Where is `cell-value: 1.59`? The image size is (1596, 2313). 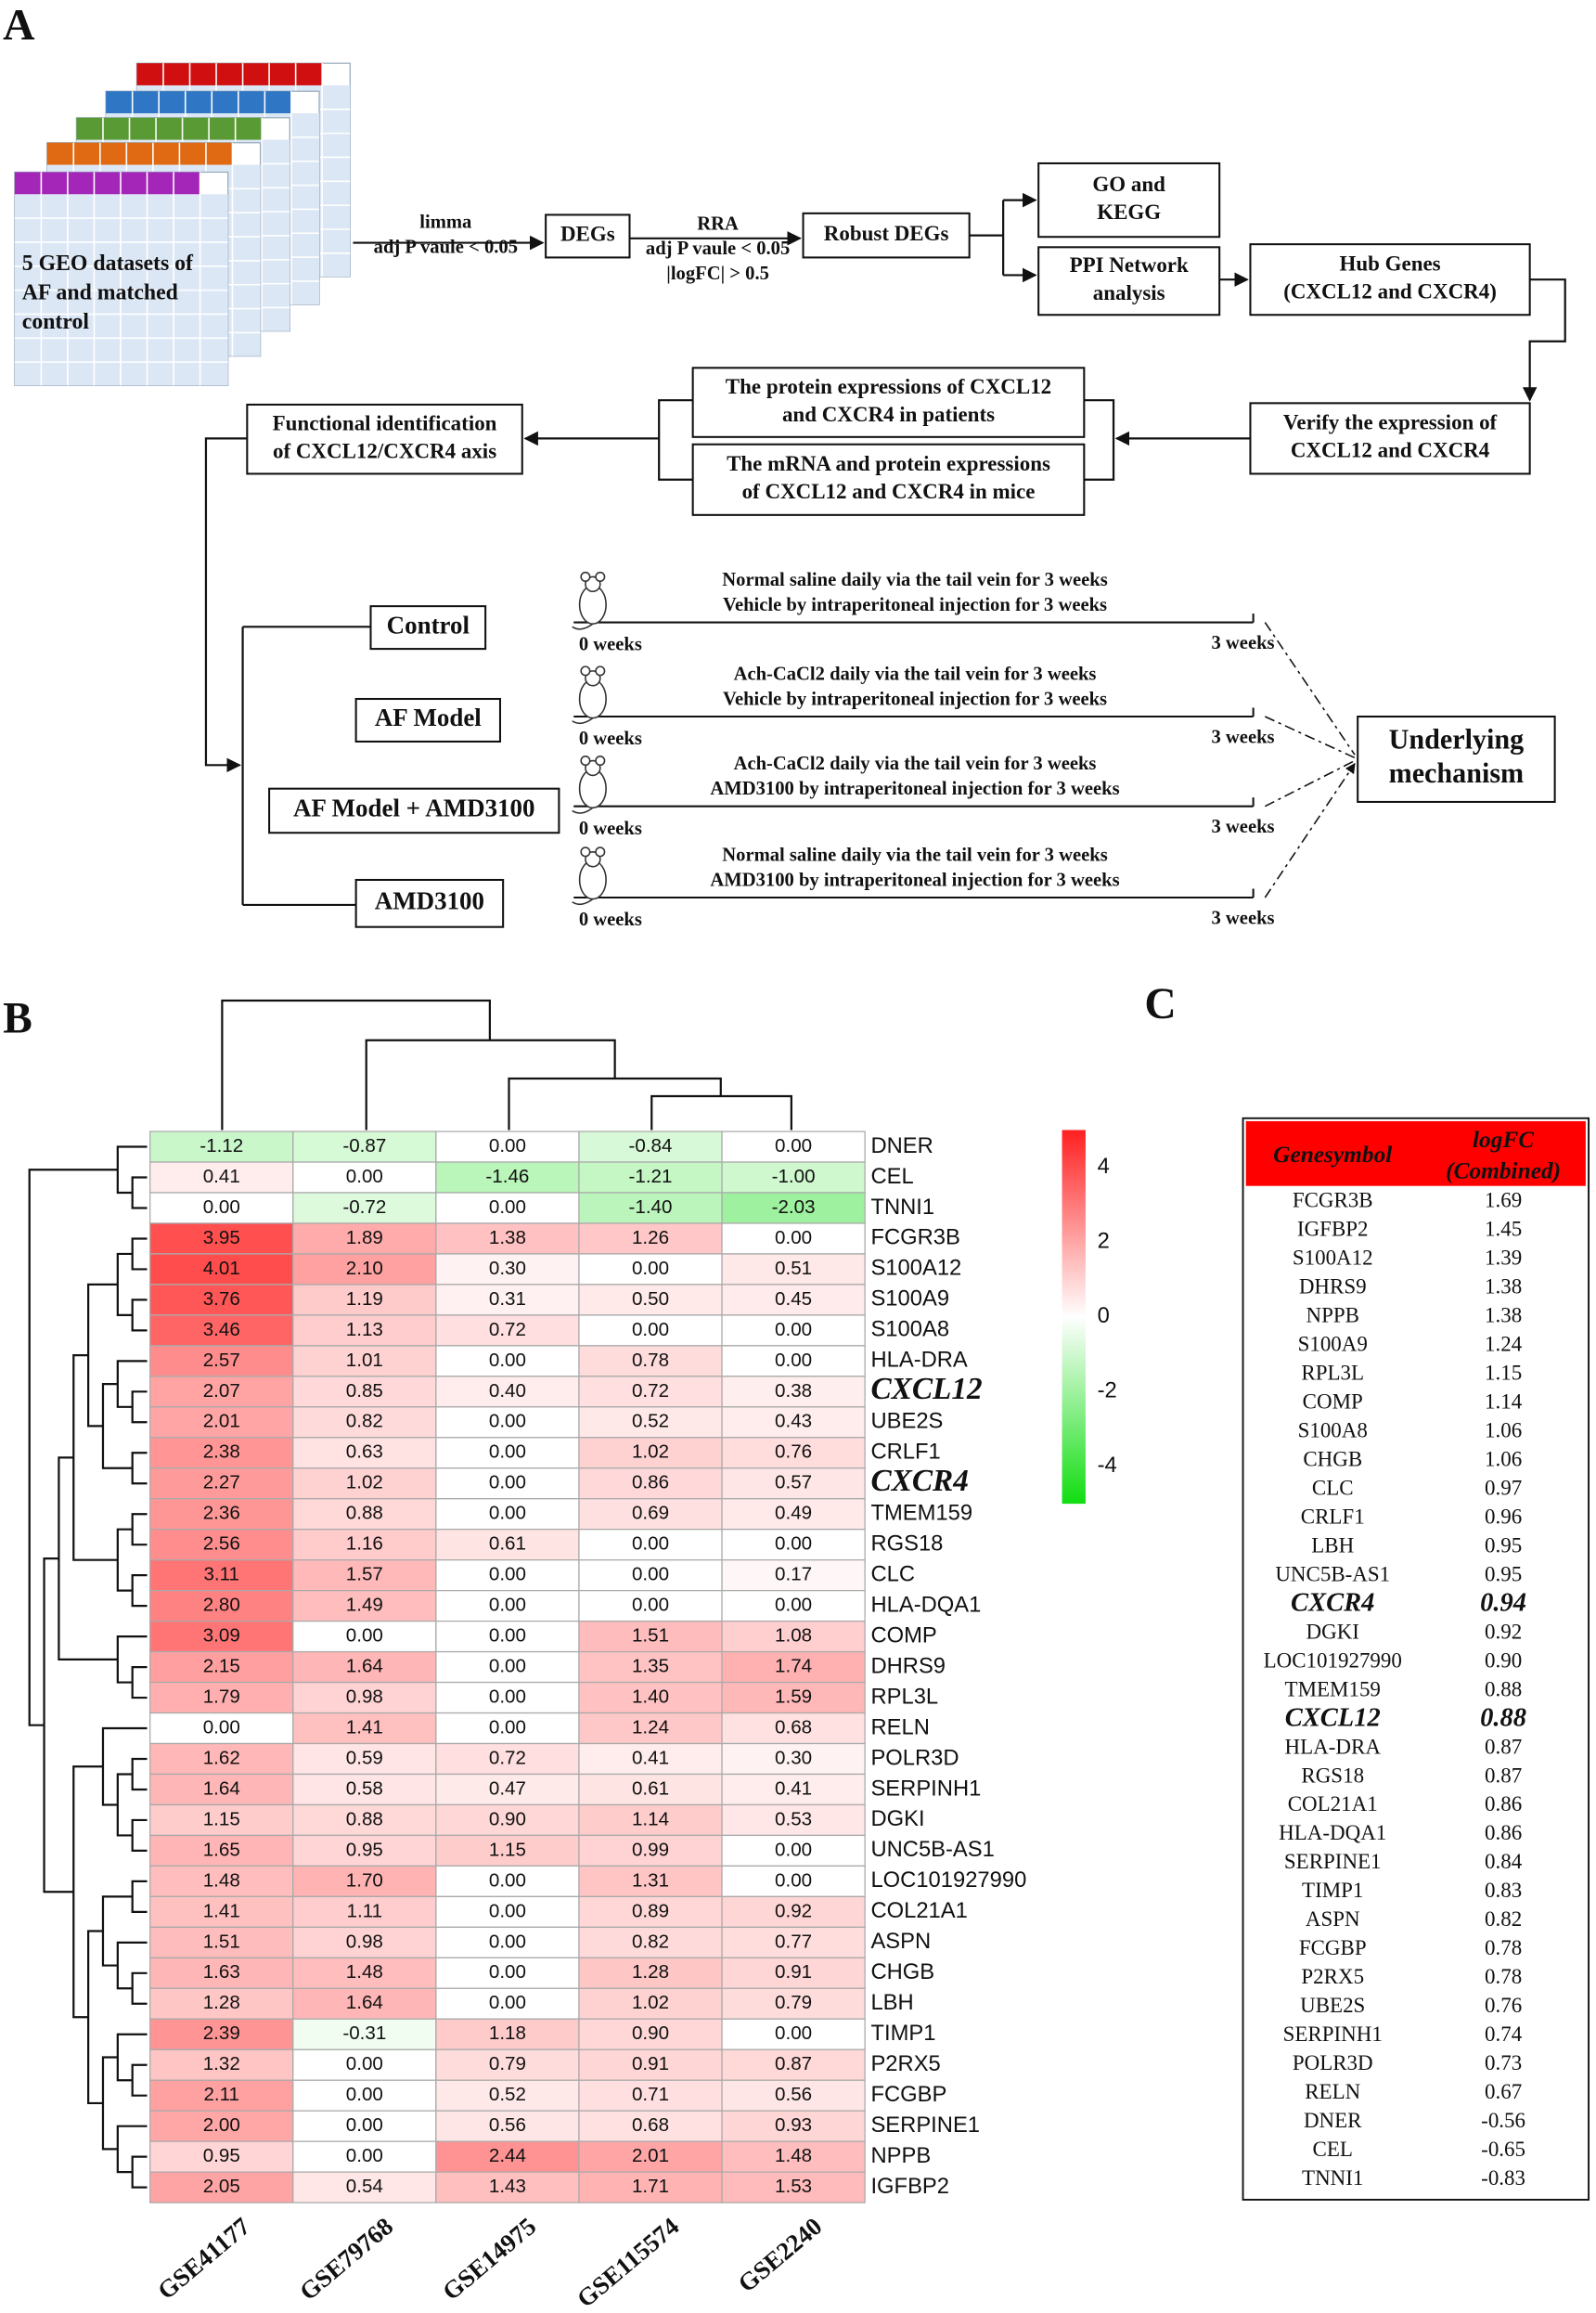 cell-value: 1.59 is located at coordinates (794, 1696).